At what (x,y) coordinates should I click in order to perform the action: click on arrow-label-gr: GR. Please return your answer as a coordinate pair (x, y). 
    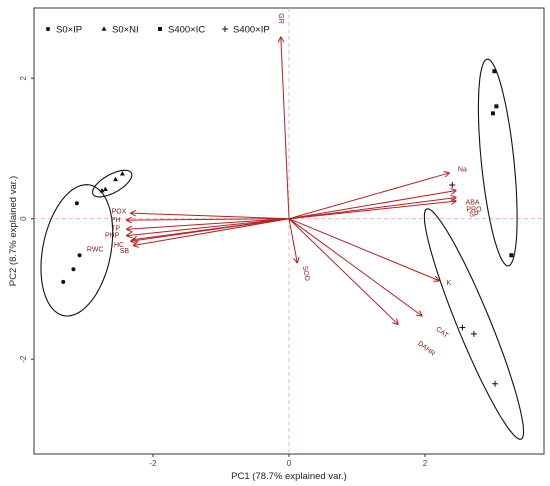
    Looking at the image, I should click on (280, 18).